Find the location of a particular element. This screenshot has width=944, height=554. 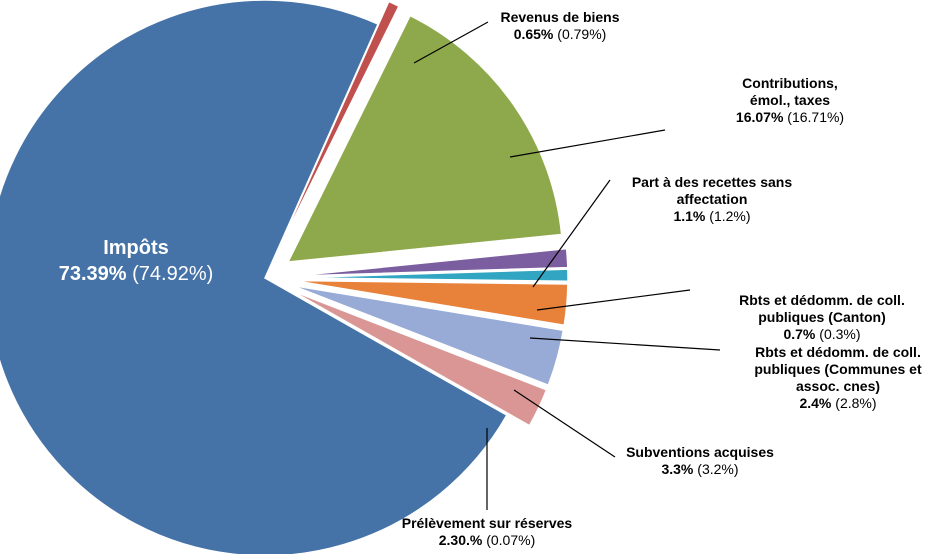

slice-value-current: 2.4% is located at coordinates (815, 403).